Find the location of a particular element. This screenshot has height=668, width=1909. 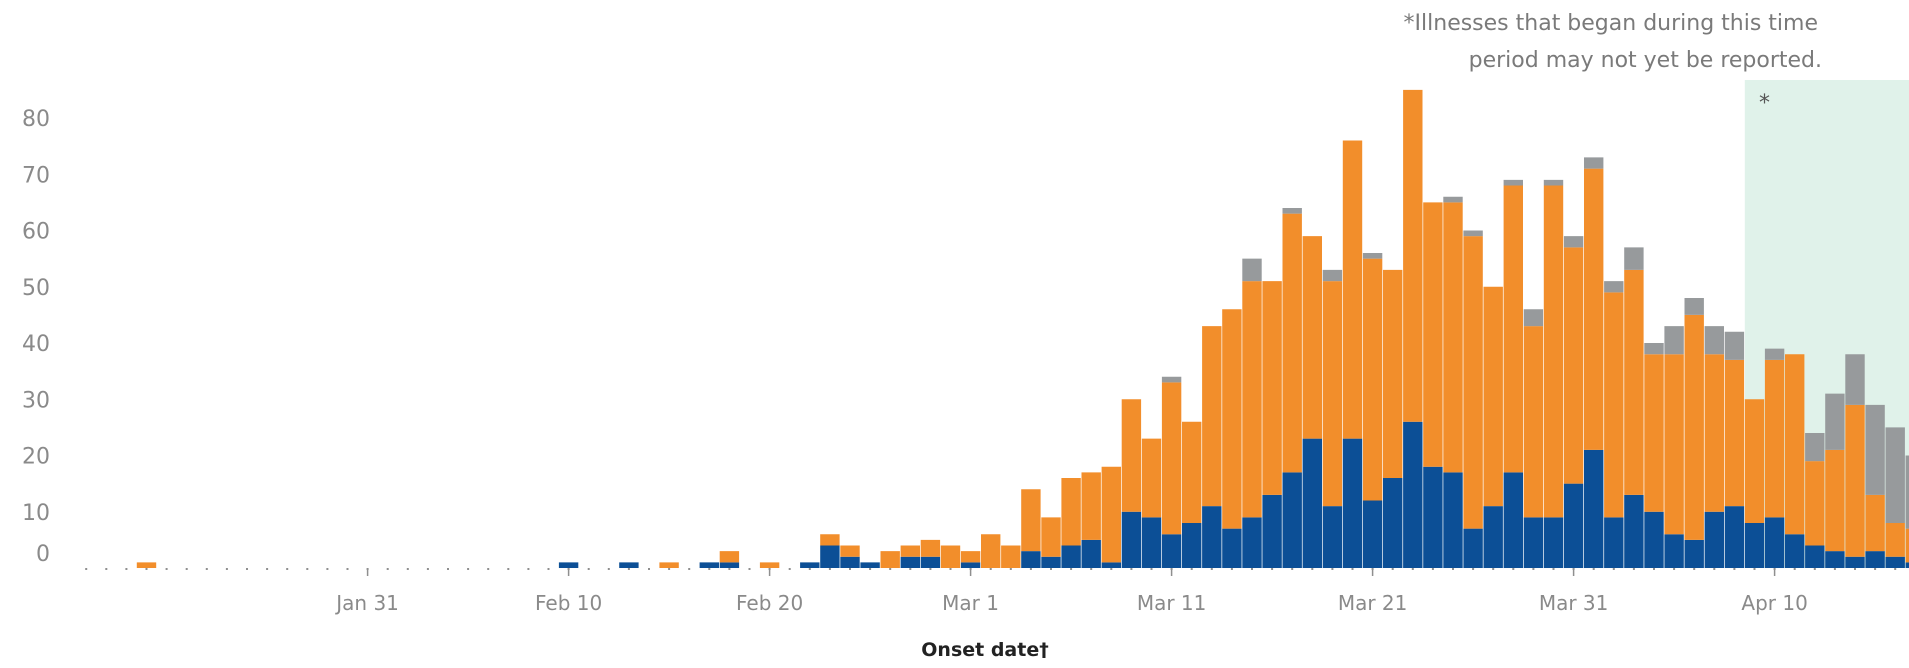

x-tick-label: Mar 31 is located at coordinates (1574, 603).